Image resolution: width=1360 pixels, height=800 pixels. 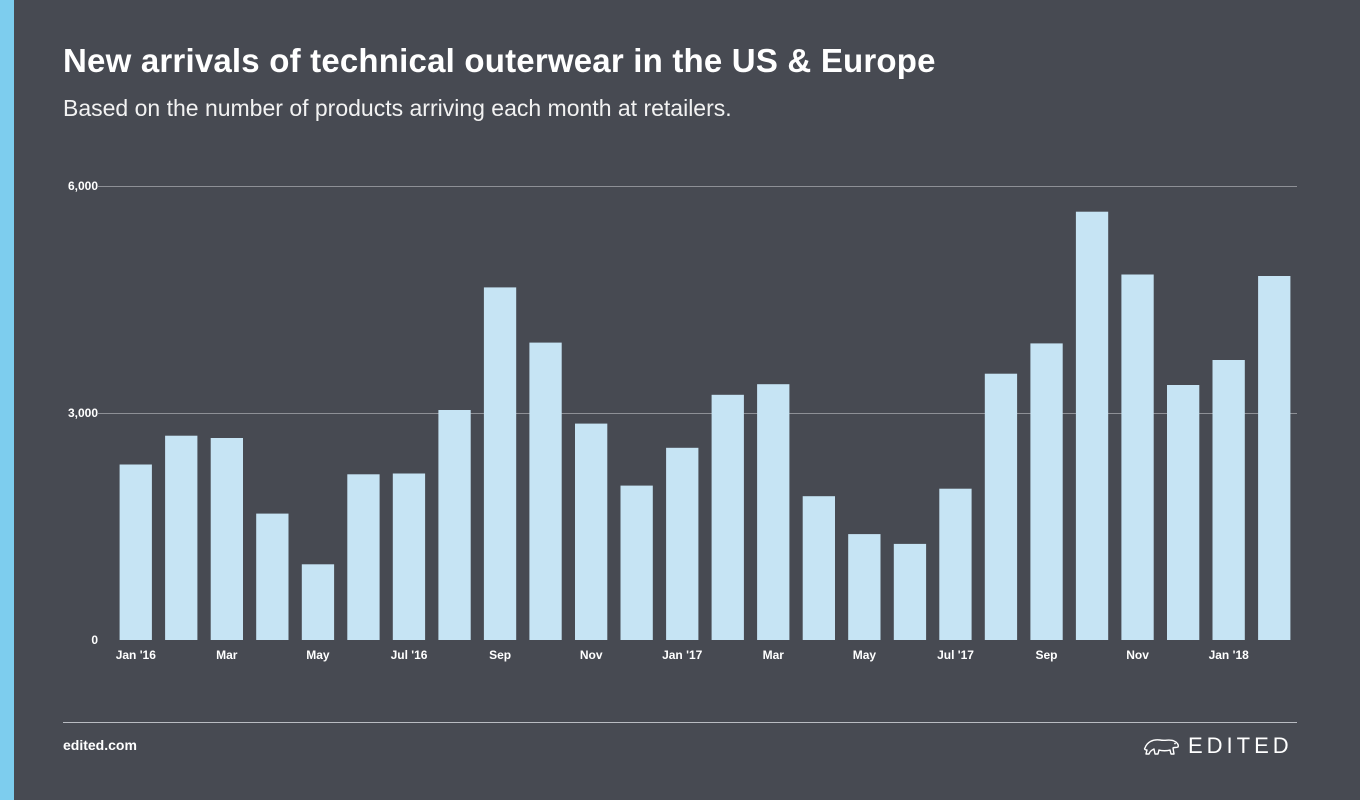 I want to click on brand-logo: EDITED, so click(x=1217, y=746).